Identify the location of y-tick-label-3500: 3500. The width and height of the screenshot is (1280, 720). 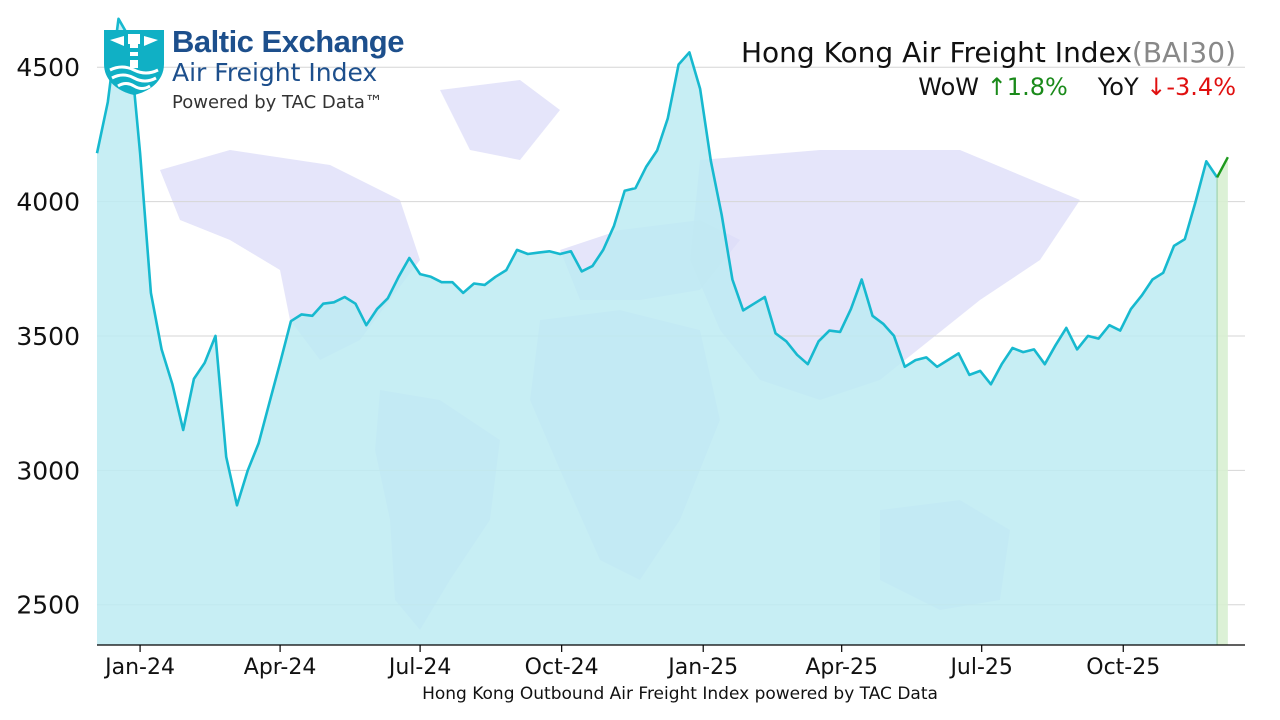
(48, 336).